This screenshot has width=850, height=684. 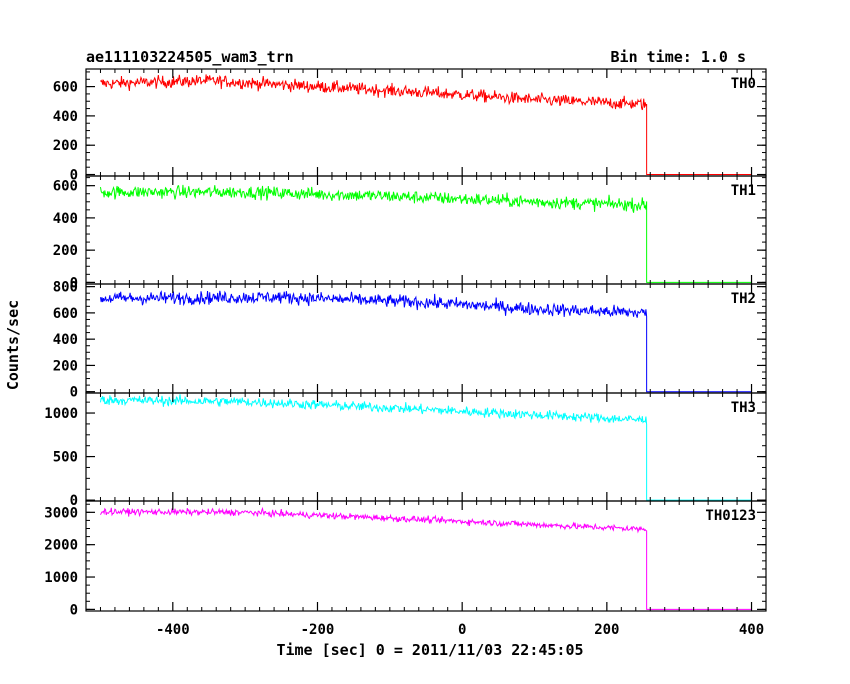 What do you see at coordinates (318, 630) in the screenshot?
I see `x-tick-label: -200` at bounding box center [318, 630].